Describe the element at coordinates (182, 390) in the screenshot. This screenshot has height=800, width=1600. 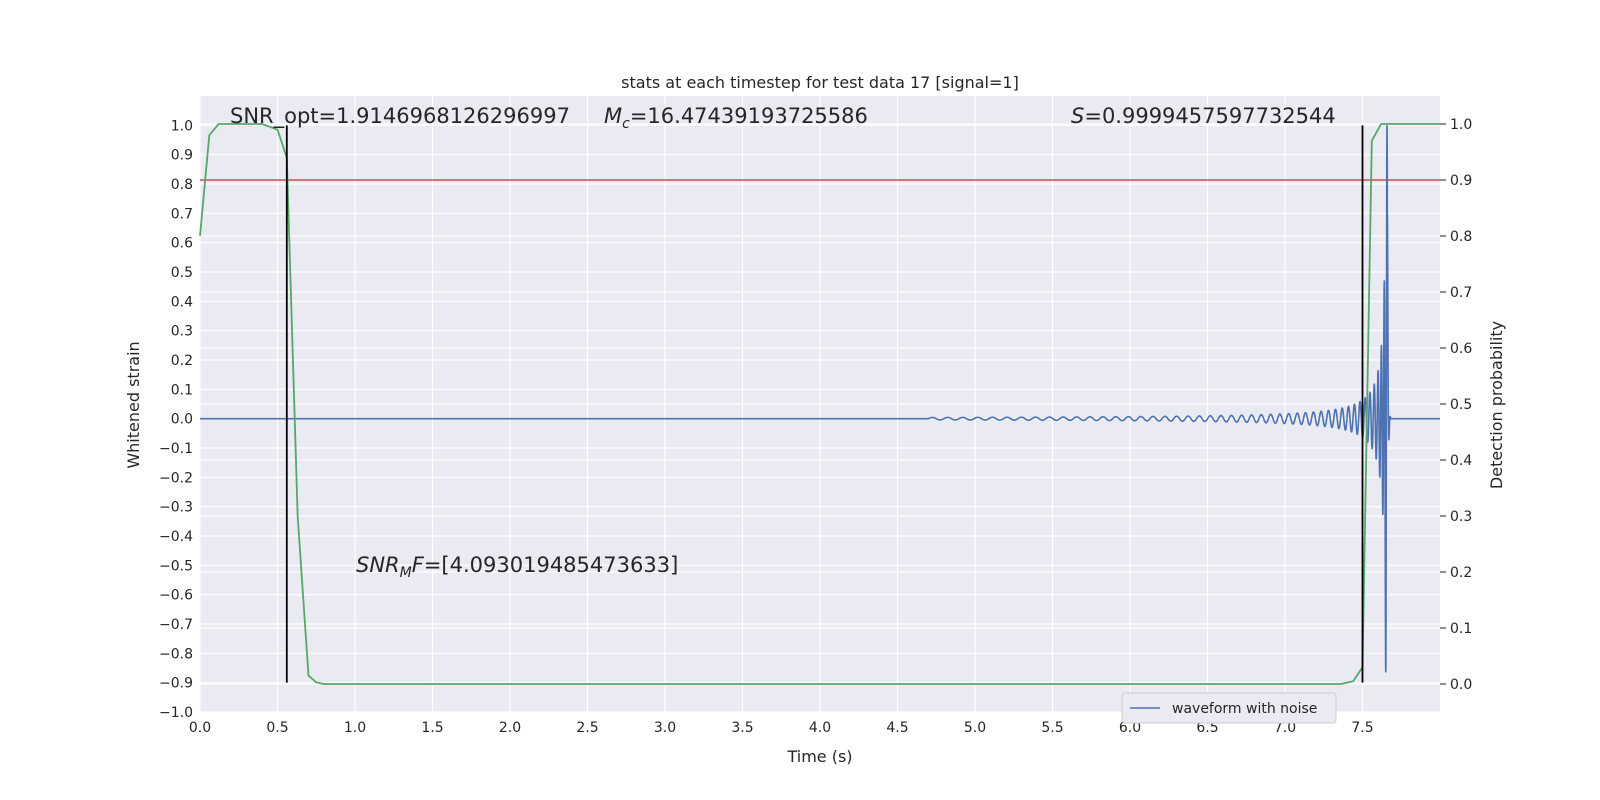
I see `y-tick-label: 0.1` at that location.